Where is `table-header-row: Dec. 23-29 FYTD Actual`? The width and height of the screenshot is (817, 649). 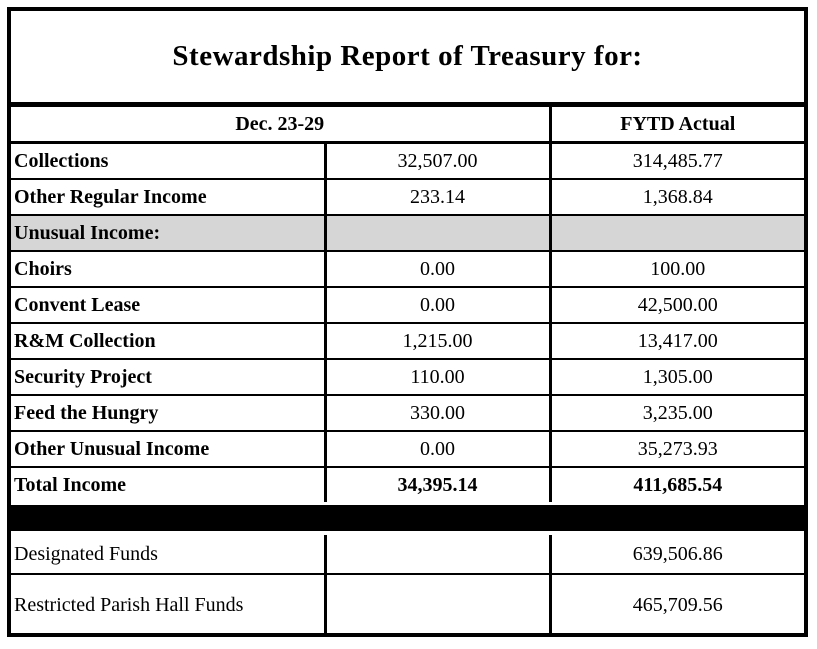 table-header-row: Dec. 23-29 FYTD Actual is located at coordinates (408, 125).